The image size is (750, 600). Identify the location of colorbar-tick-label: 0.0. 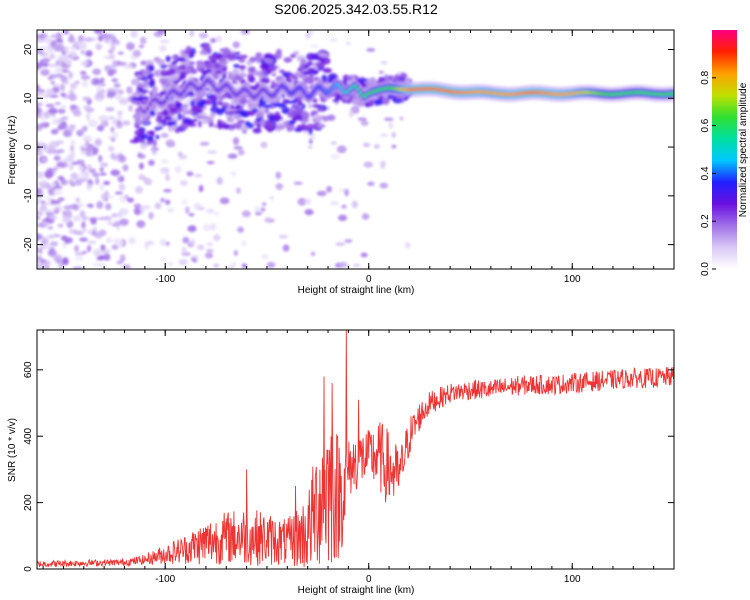
(705, 269).